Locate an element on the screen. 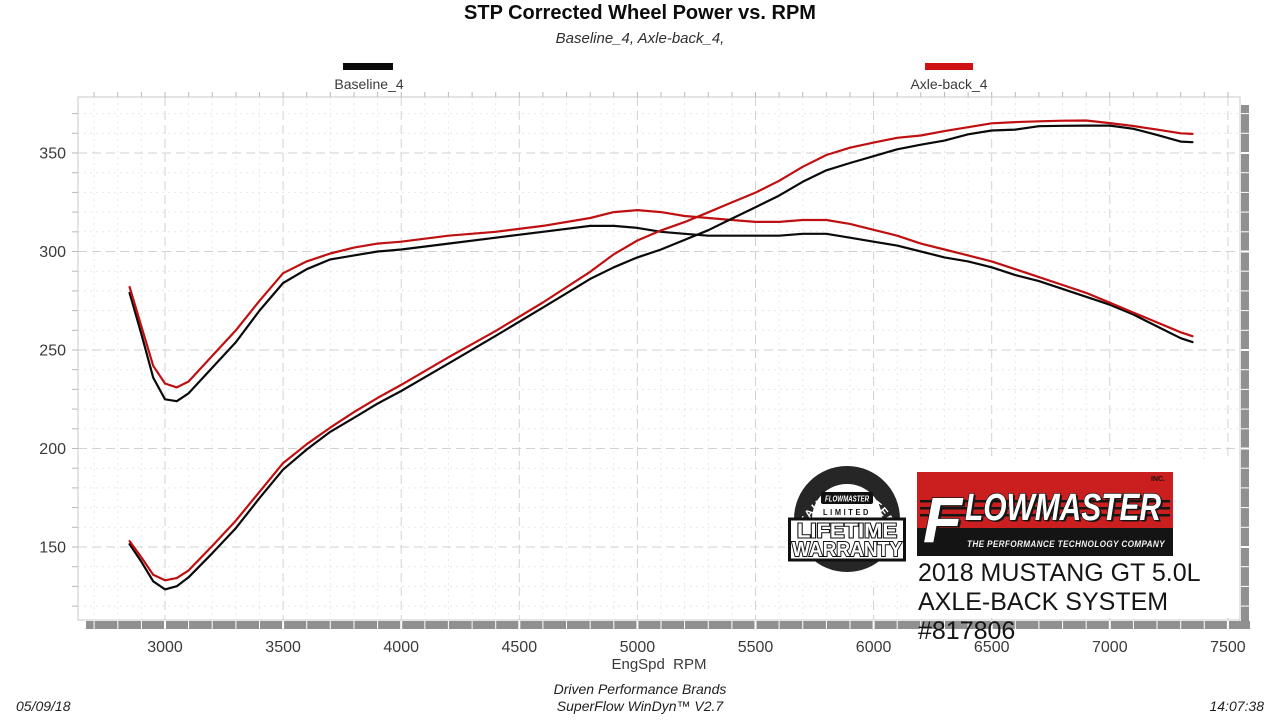 The height and width of the screenshot is (720, 1280). x-tick-label: 6000 is located at coordinates (874, 647).